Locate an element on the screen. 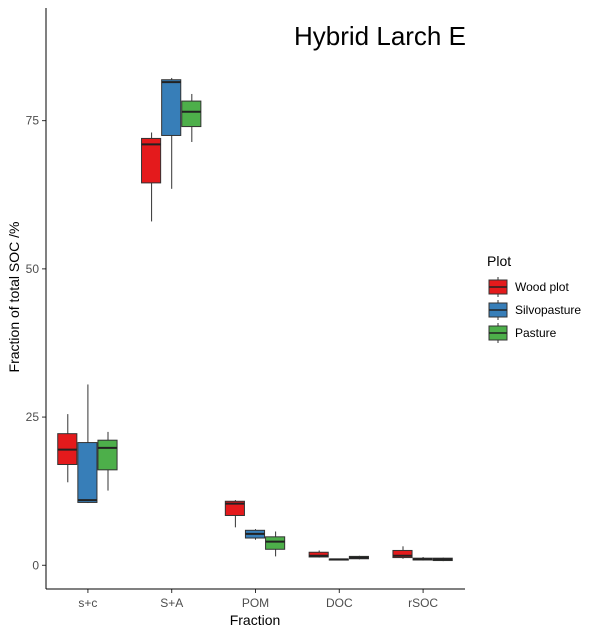  box-silvopasture-doc is located at coordinates (338, 559).